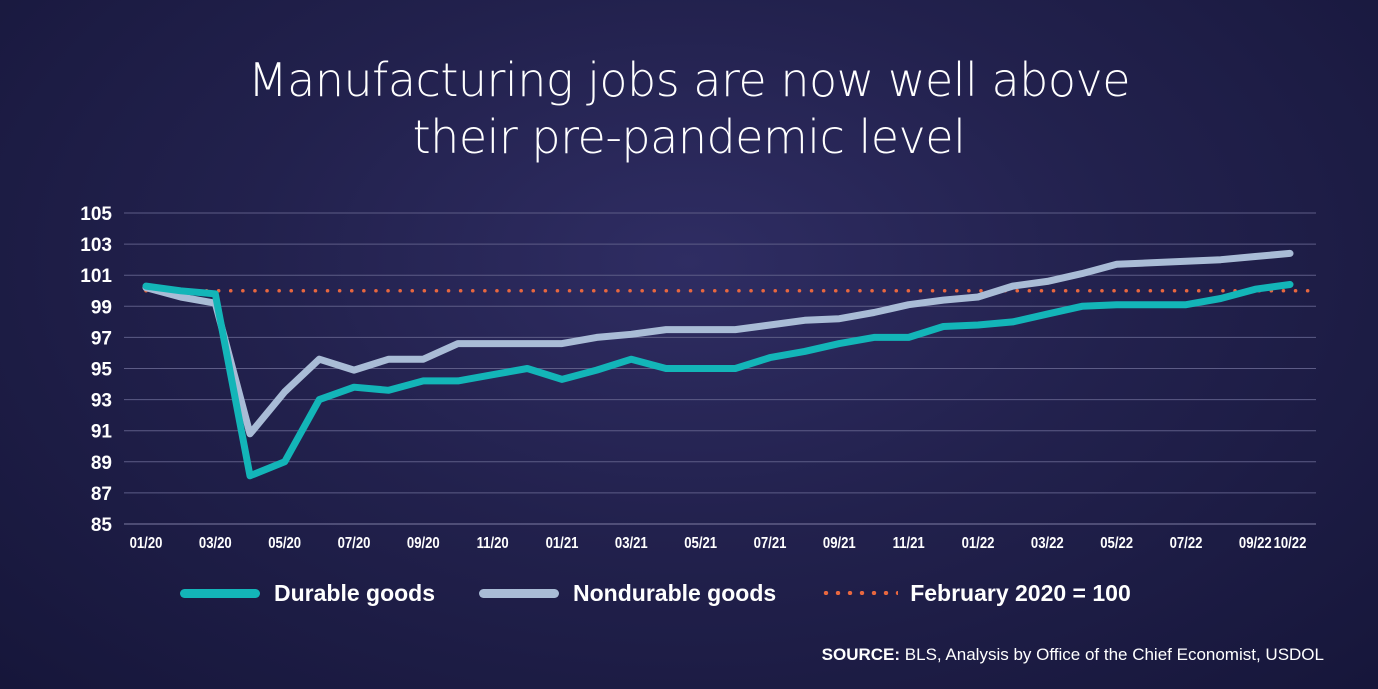  What do you see at coordinates (519, 593) in the screenshot?
I see `legend-swatch-nondurable` at bounding box center [519, 593].